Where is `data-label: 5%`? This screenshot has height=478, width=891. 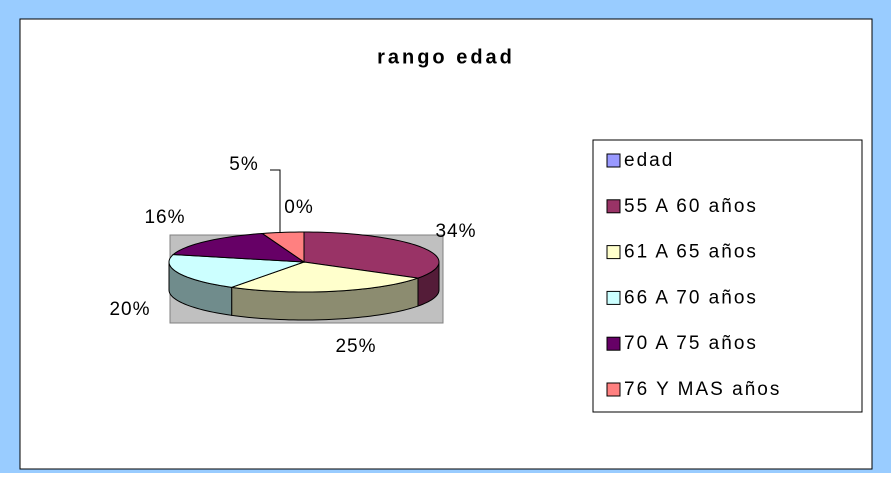 data-label: 5% is located at coordinates (243, 164).